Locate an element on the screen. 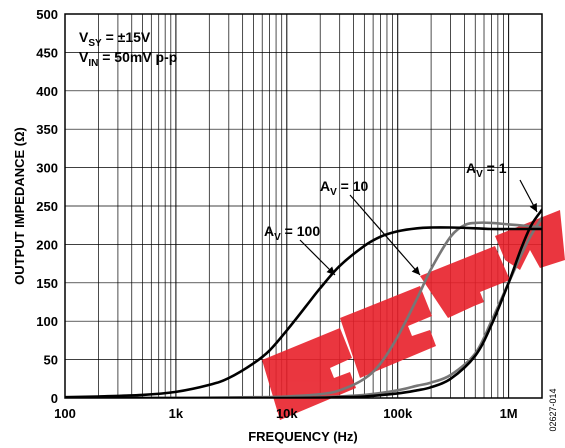 This screenshot has height=448, width=565. y-tick-labels: 0 50 100 150 200 250 300 350 400 450 500 is located at coordinates (47, 206).